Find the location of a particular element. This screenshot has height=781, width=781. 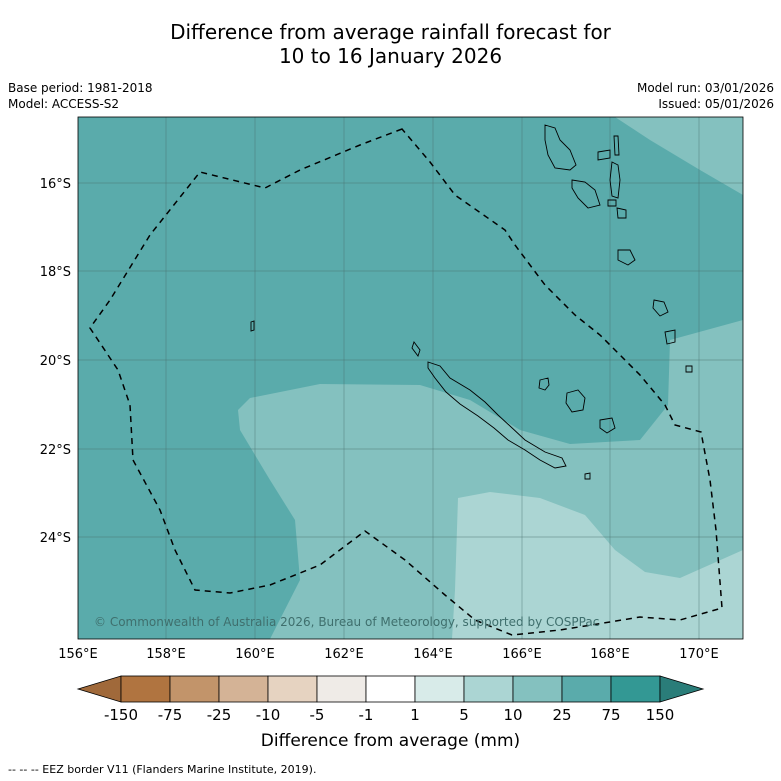

erromango-island is located at coordinates (660, 308).